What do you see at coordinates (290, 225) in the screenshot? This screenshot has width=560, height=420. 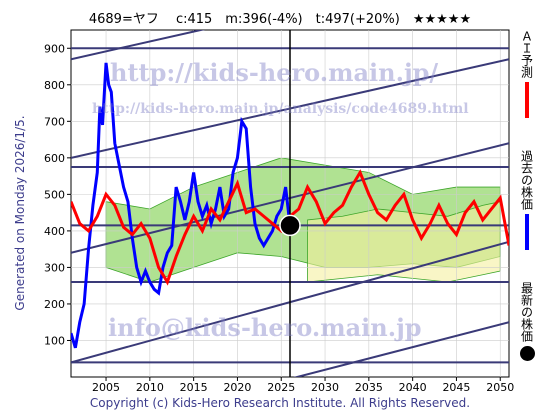 I see `latest-price-point` at bounding box center [290, 225].